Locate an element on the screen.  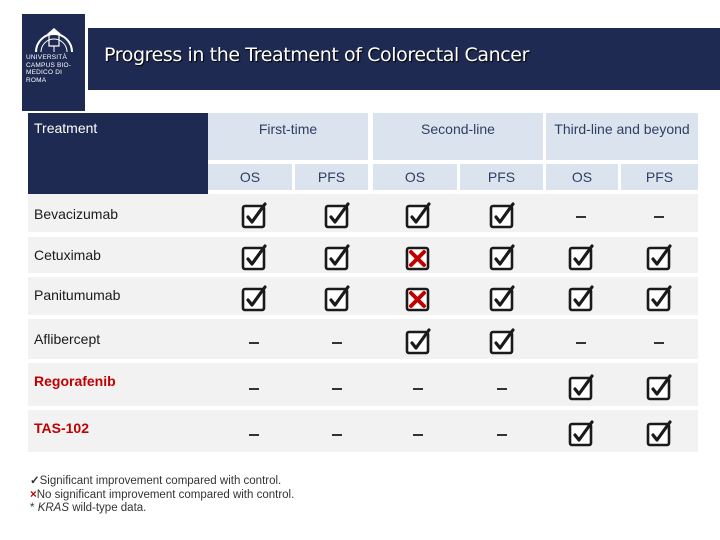
asterisk-icon: * is located at coordinates (32, 508).